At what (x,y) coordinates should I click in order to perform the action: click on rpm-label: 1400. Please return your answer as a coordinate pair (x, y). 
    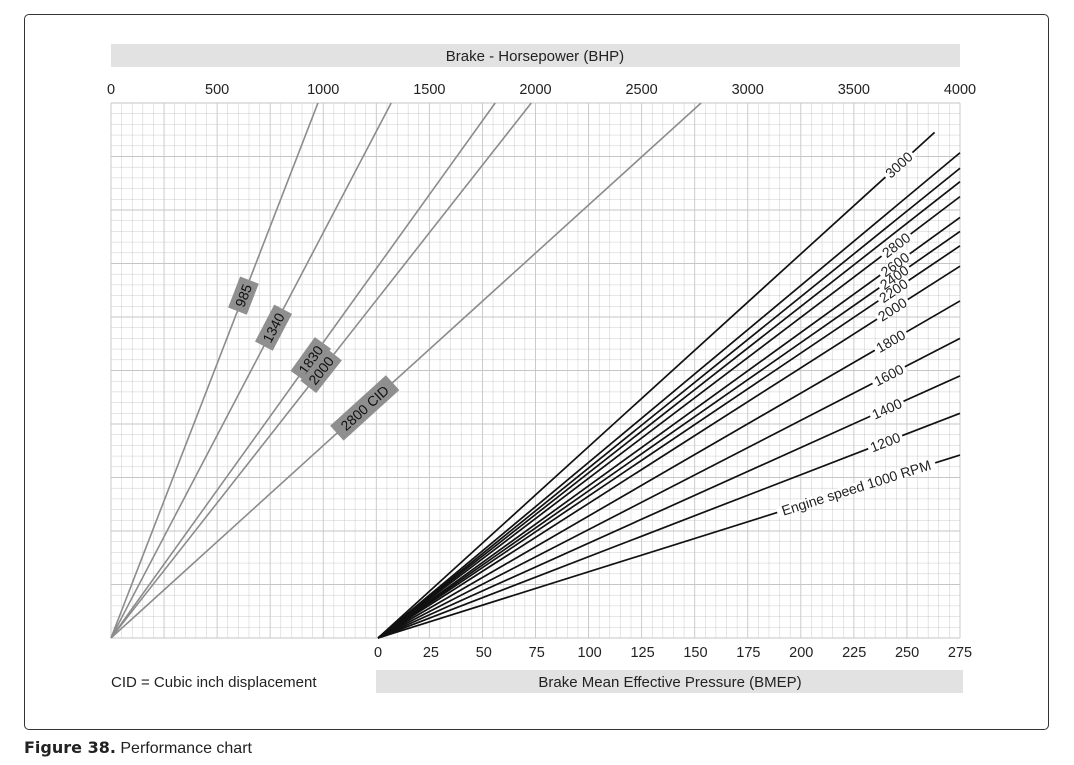
    Looking at the image, I should click on (887, 408).